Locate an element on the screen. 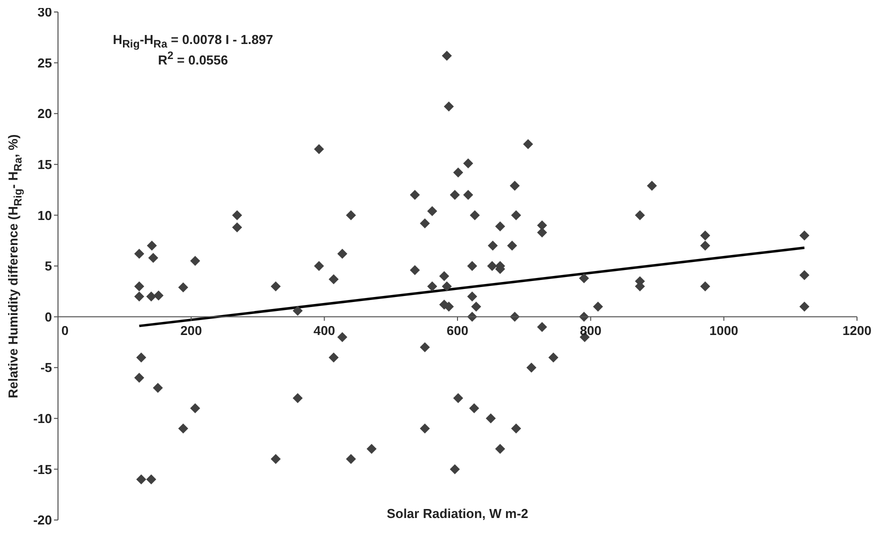 The image size is (875, 533). y-tick-label: 10 is located at coordinates (45, 215).